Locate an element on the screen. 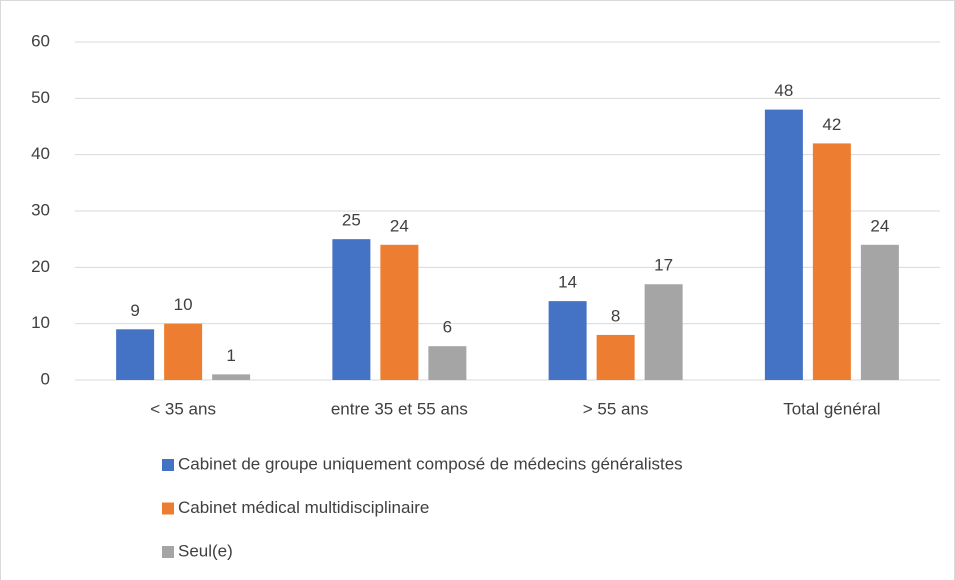 Image resolution: width=955 pixels, height=580 pixels. data-label: 8 is located at coordinates (615, 315).